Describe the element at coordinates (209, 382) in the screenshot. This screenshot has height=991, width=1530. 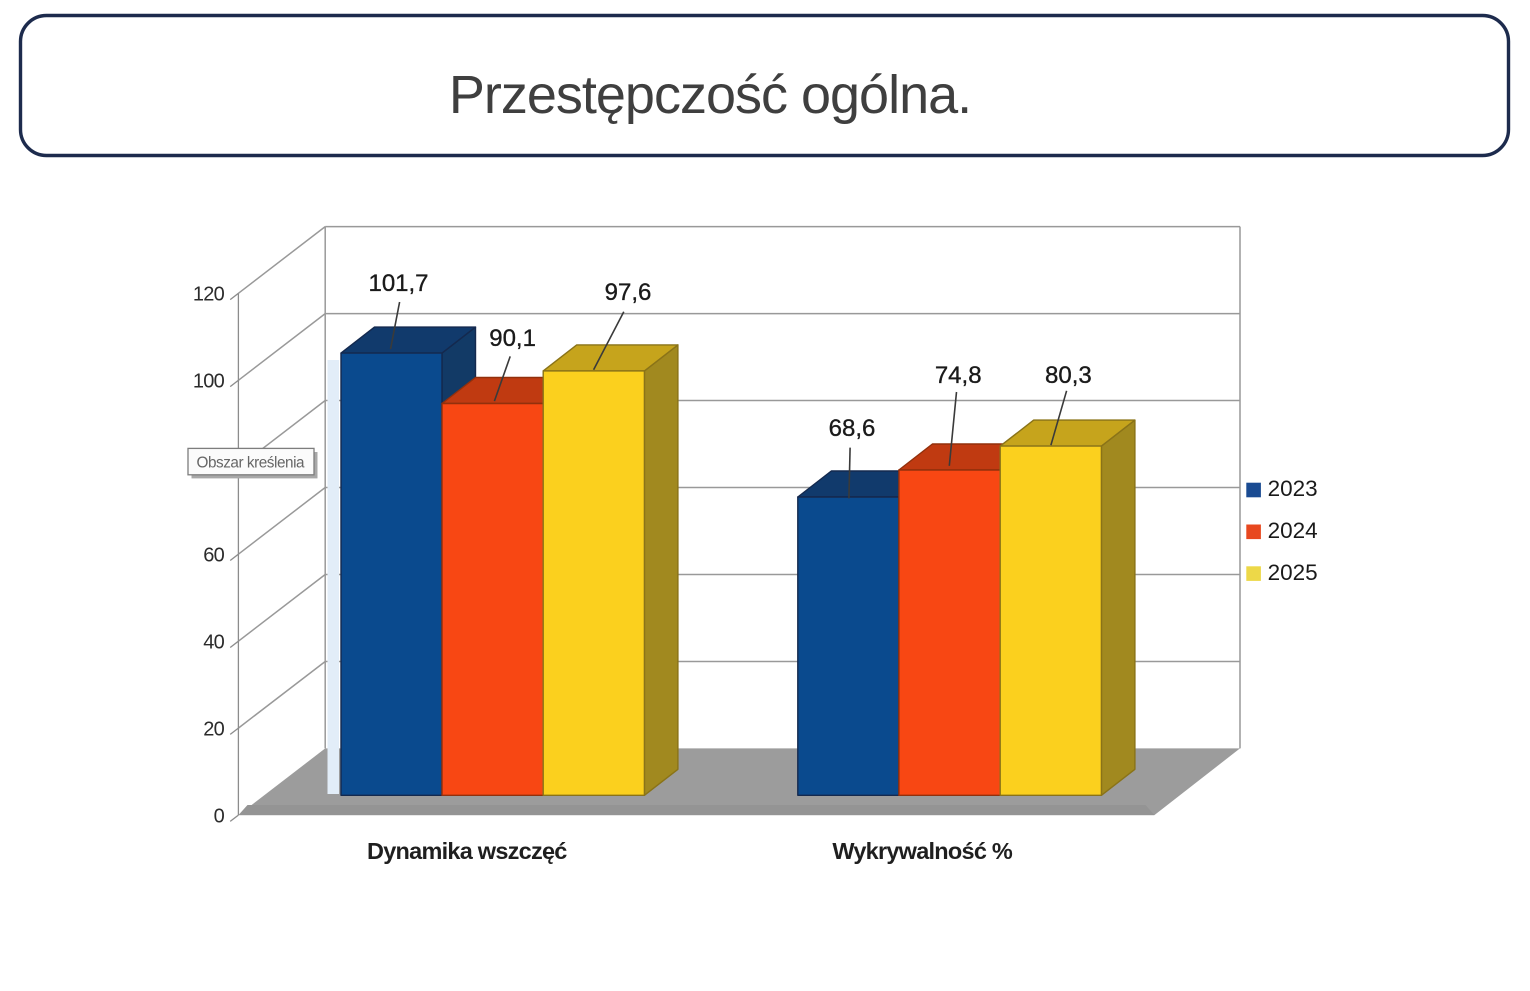
I see `svg-text: 100` at that location.